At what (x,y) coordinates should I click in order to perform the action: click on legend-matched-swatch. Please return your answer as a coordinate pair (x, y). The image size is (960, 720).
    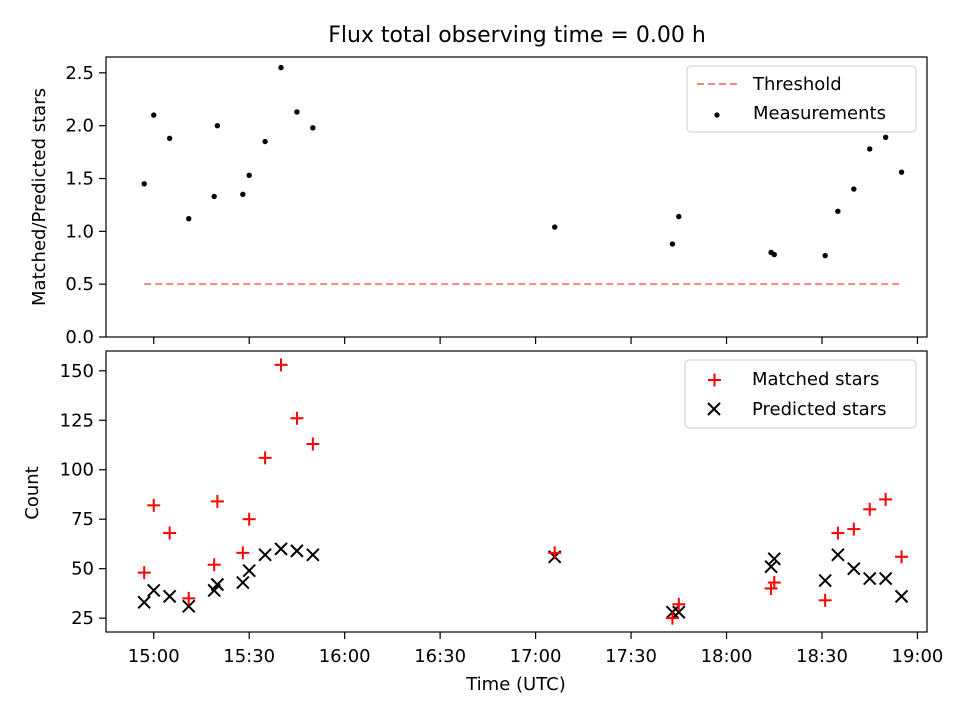
    Looking at the image, I should click on (714, 380).